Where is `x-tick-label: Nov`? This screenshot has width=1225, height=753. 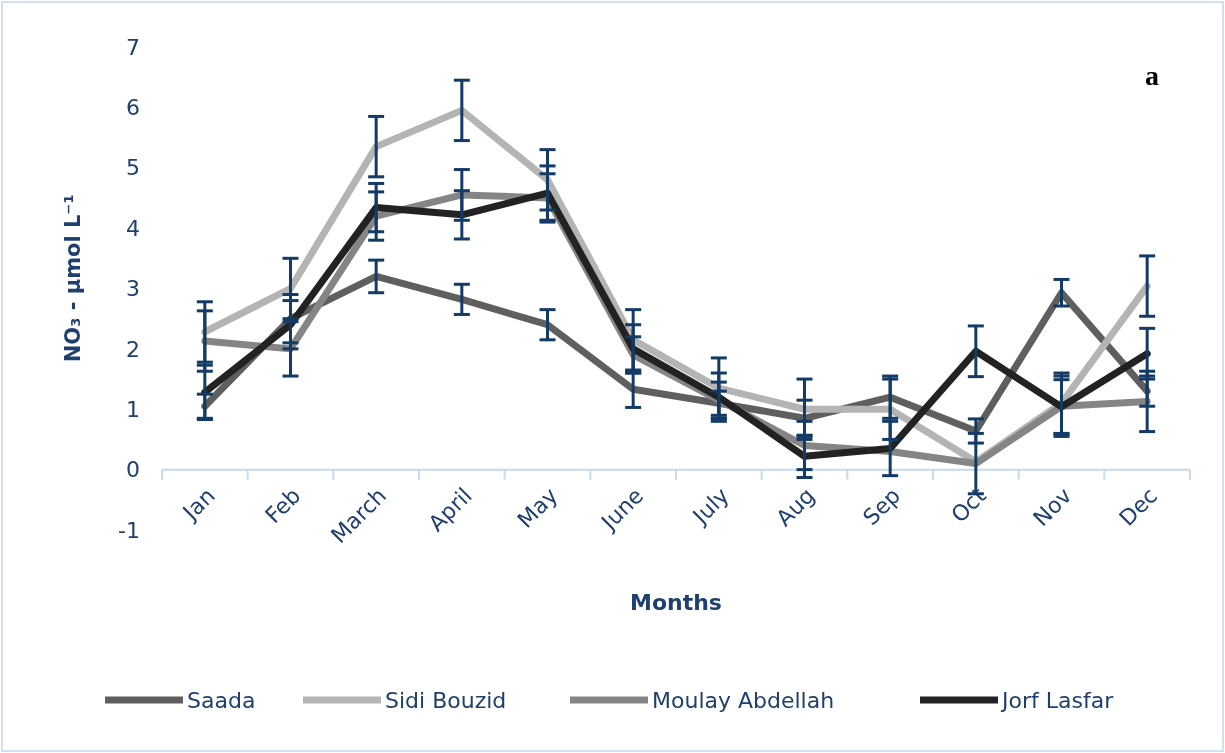
x-tick-label: Nov is located at coordinates (1052, 506).